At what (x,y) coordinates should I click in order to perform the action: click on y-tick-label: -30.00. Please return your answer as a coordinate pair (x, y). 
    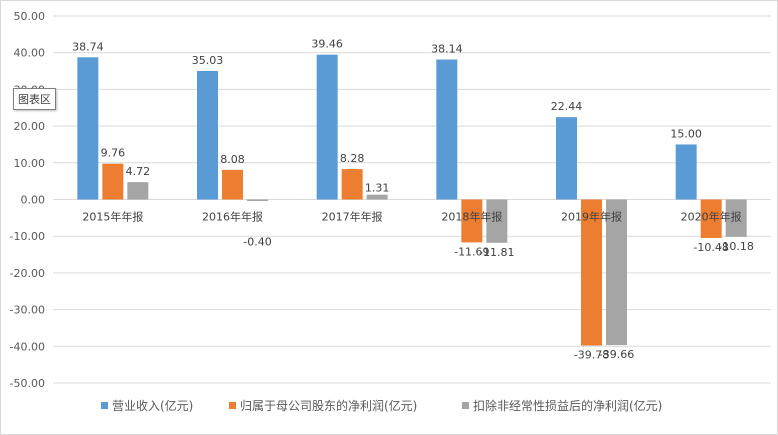
    Looking at the image, I should click on (27, 310).